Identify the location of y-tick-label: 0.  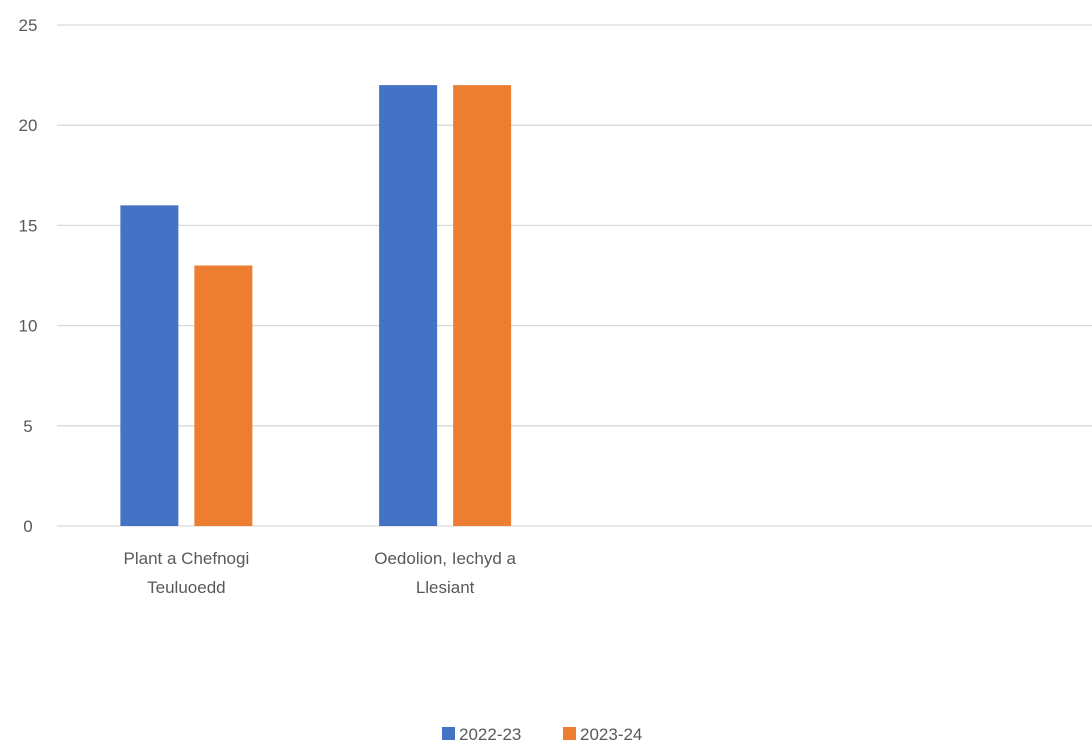
(27, 526).